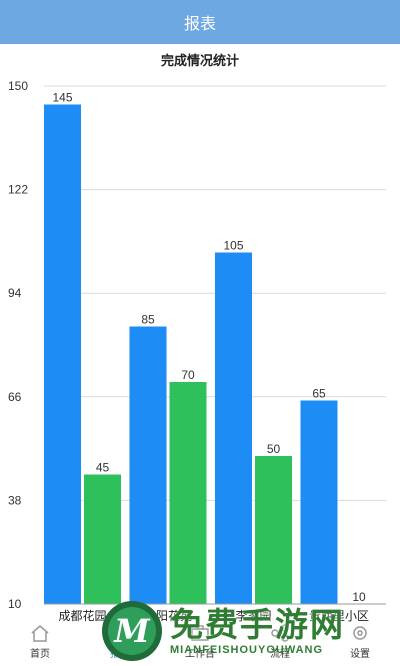 This screenshot has width=400, height=666. I want to click on nav-workbench: 工作台, so click(200, 641).